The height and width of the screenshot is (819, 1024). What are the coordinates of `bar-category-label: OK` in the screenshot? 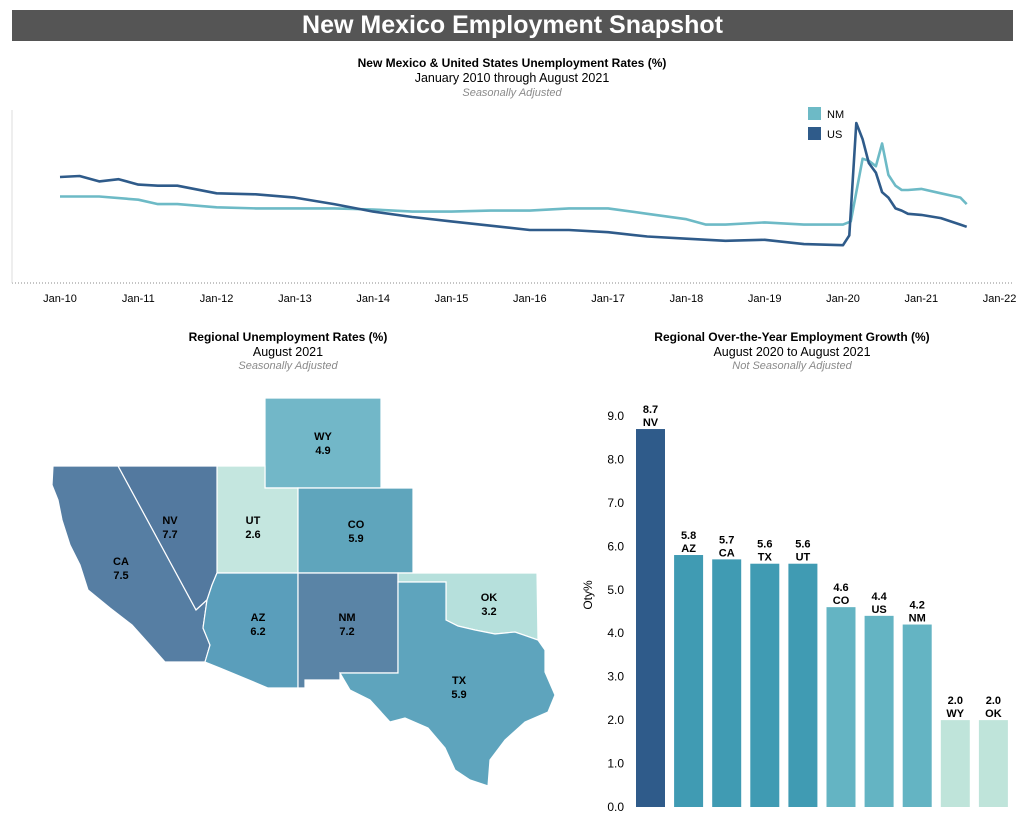 It's located at (993, 714).